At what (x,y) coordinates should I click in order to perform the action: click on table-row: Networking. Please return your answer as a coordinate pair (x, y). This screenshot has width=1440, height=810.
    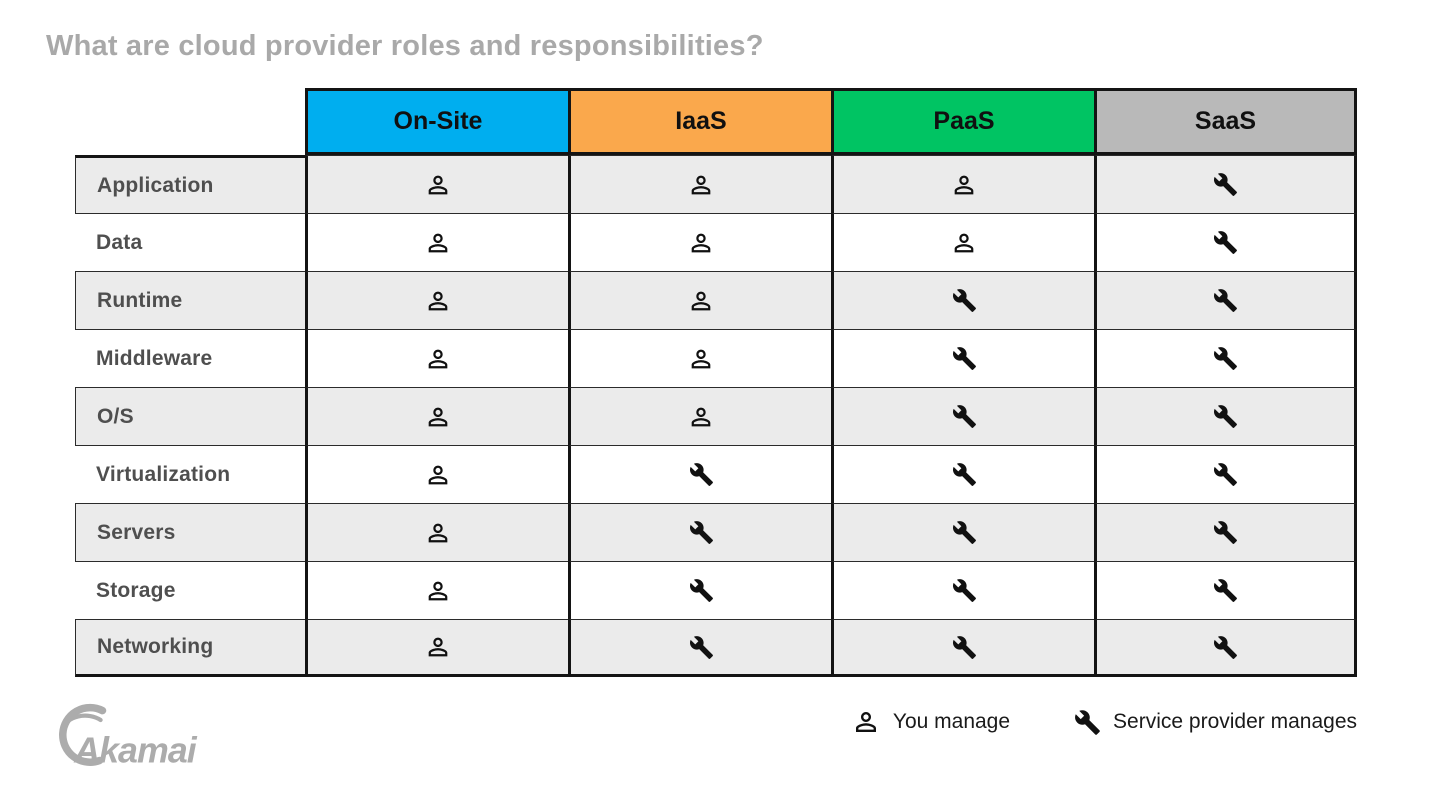
    Looking at the image, I should click on (716, 648).